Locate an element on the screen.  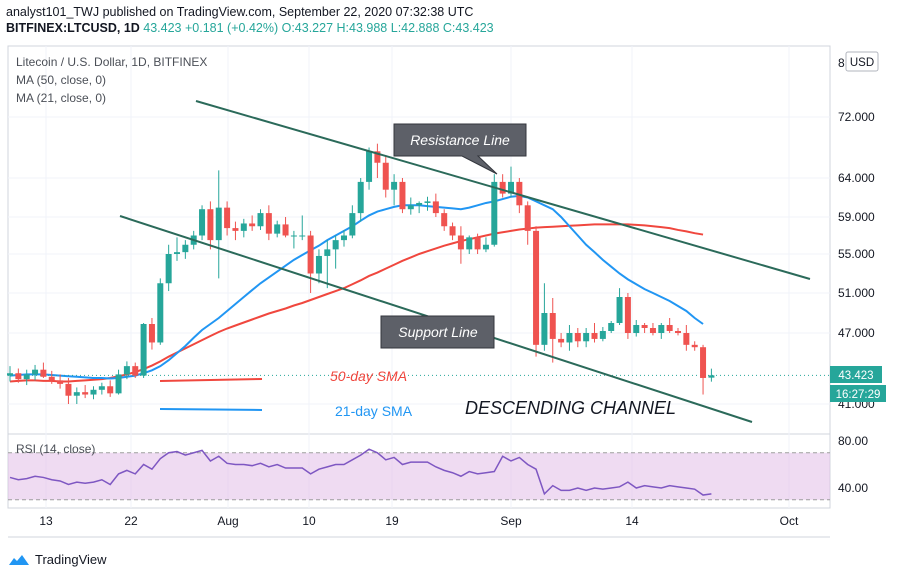
tradingview-icon is located at coordinates (19, 559).